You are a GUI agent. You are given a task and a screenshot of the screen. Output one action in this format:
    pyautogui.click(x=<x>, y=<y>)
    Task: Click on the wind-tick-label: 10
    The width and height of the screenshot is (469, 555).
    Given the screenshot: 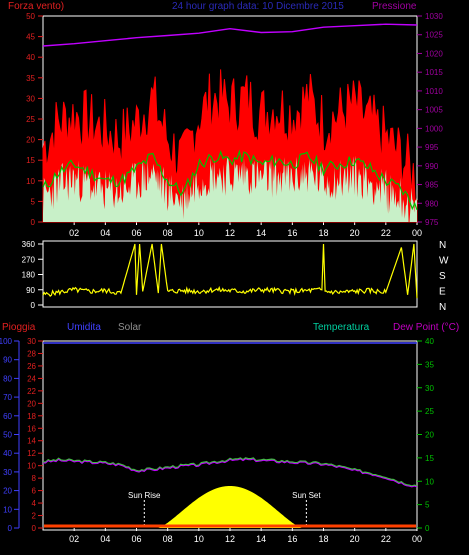 What is the action you would take?
    pyautogui.click(x=30, y=181)
    